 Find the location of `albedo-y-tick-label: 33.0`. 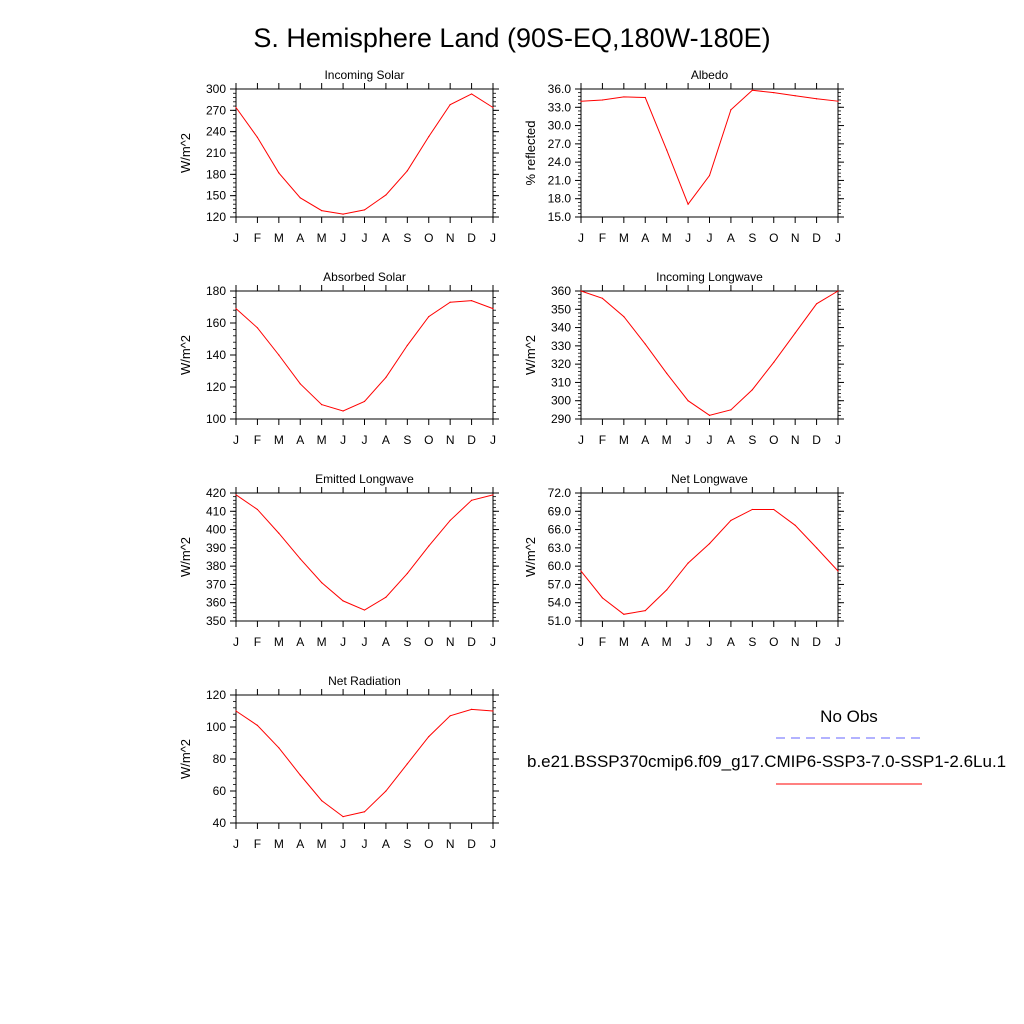

albedo-y-tick-label: 33.0 is located at coordinates (560, 107).